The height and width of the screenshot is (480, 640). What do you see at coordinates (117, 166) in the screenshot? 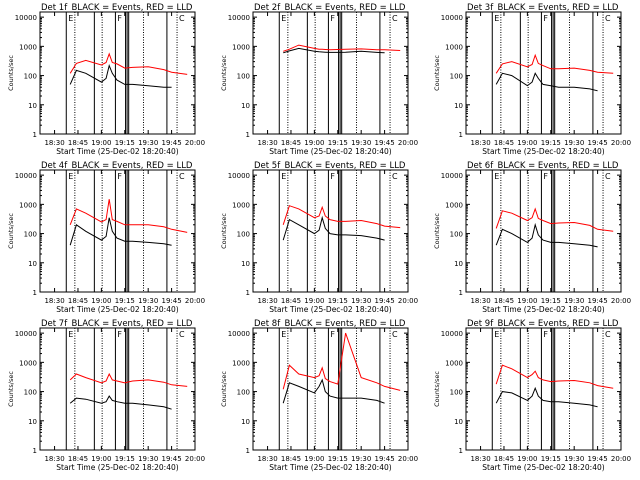
I see `chart-title: Det 4f_BLACK = Events, RED = LLD` at bounding box center [117, 166].